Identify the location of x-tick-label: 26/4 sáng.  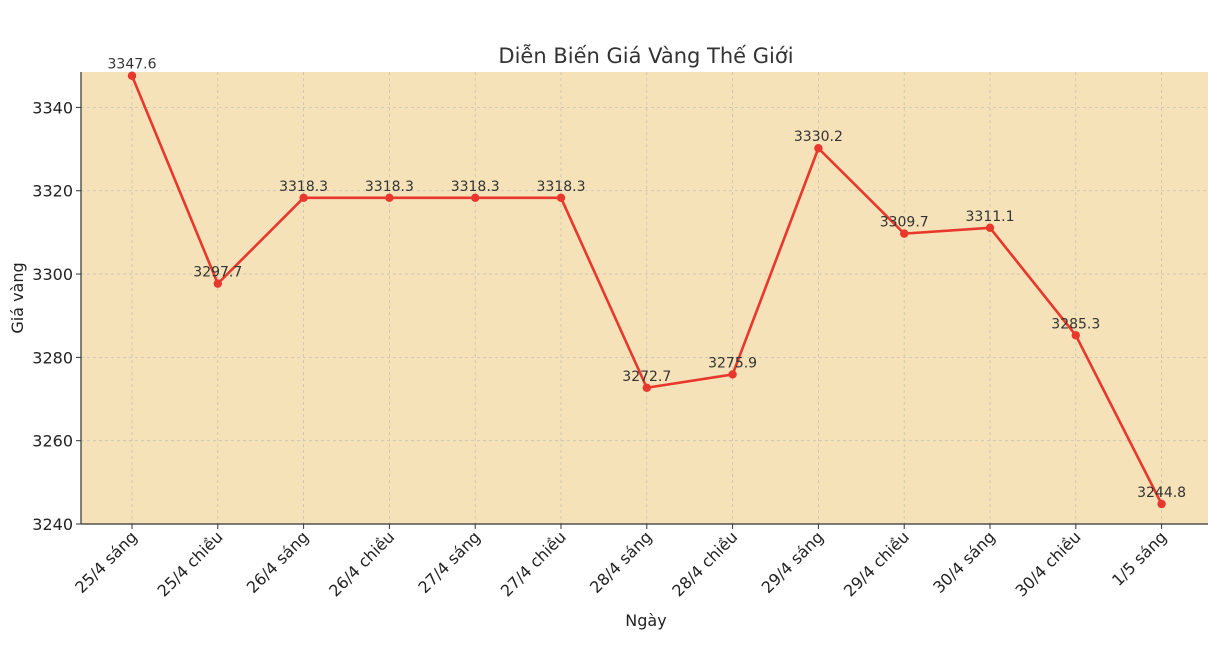
(278, 562).